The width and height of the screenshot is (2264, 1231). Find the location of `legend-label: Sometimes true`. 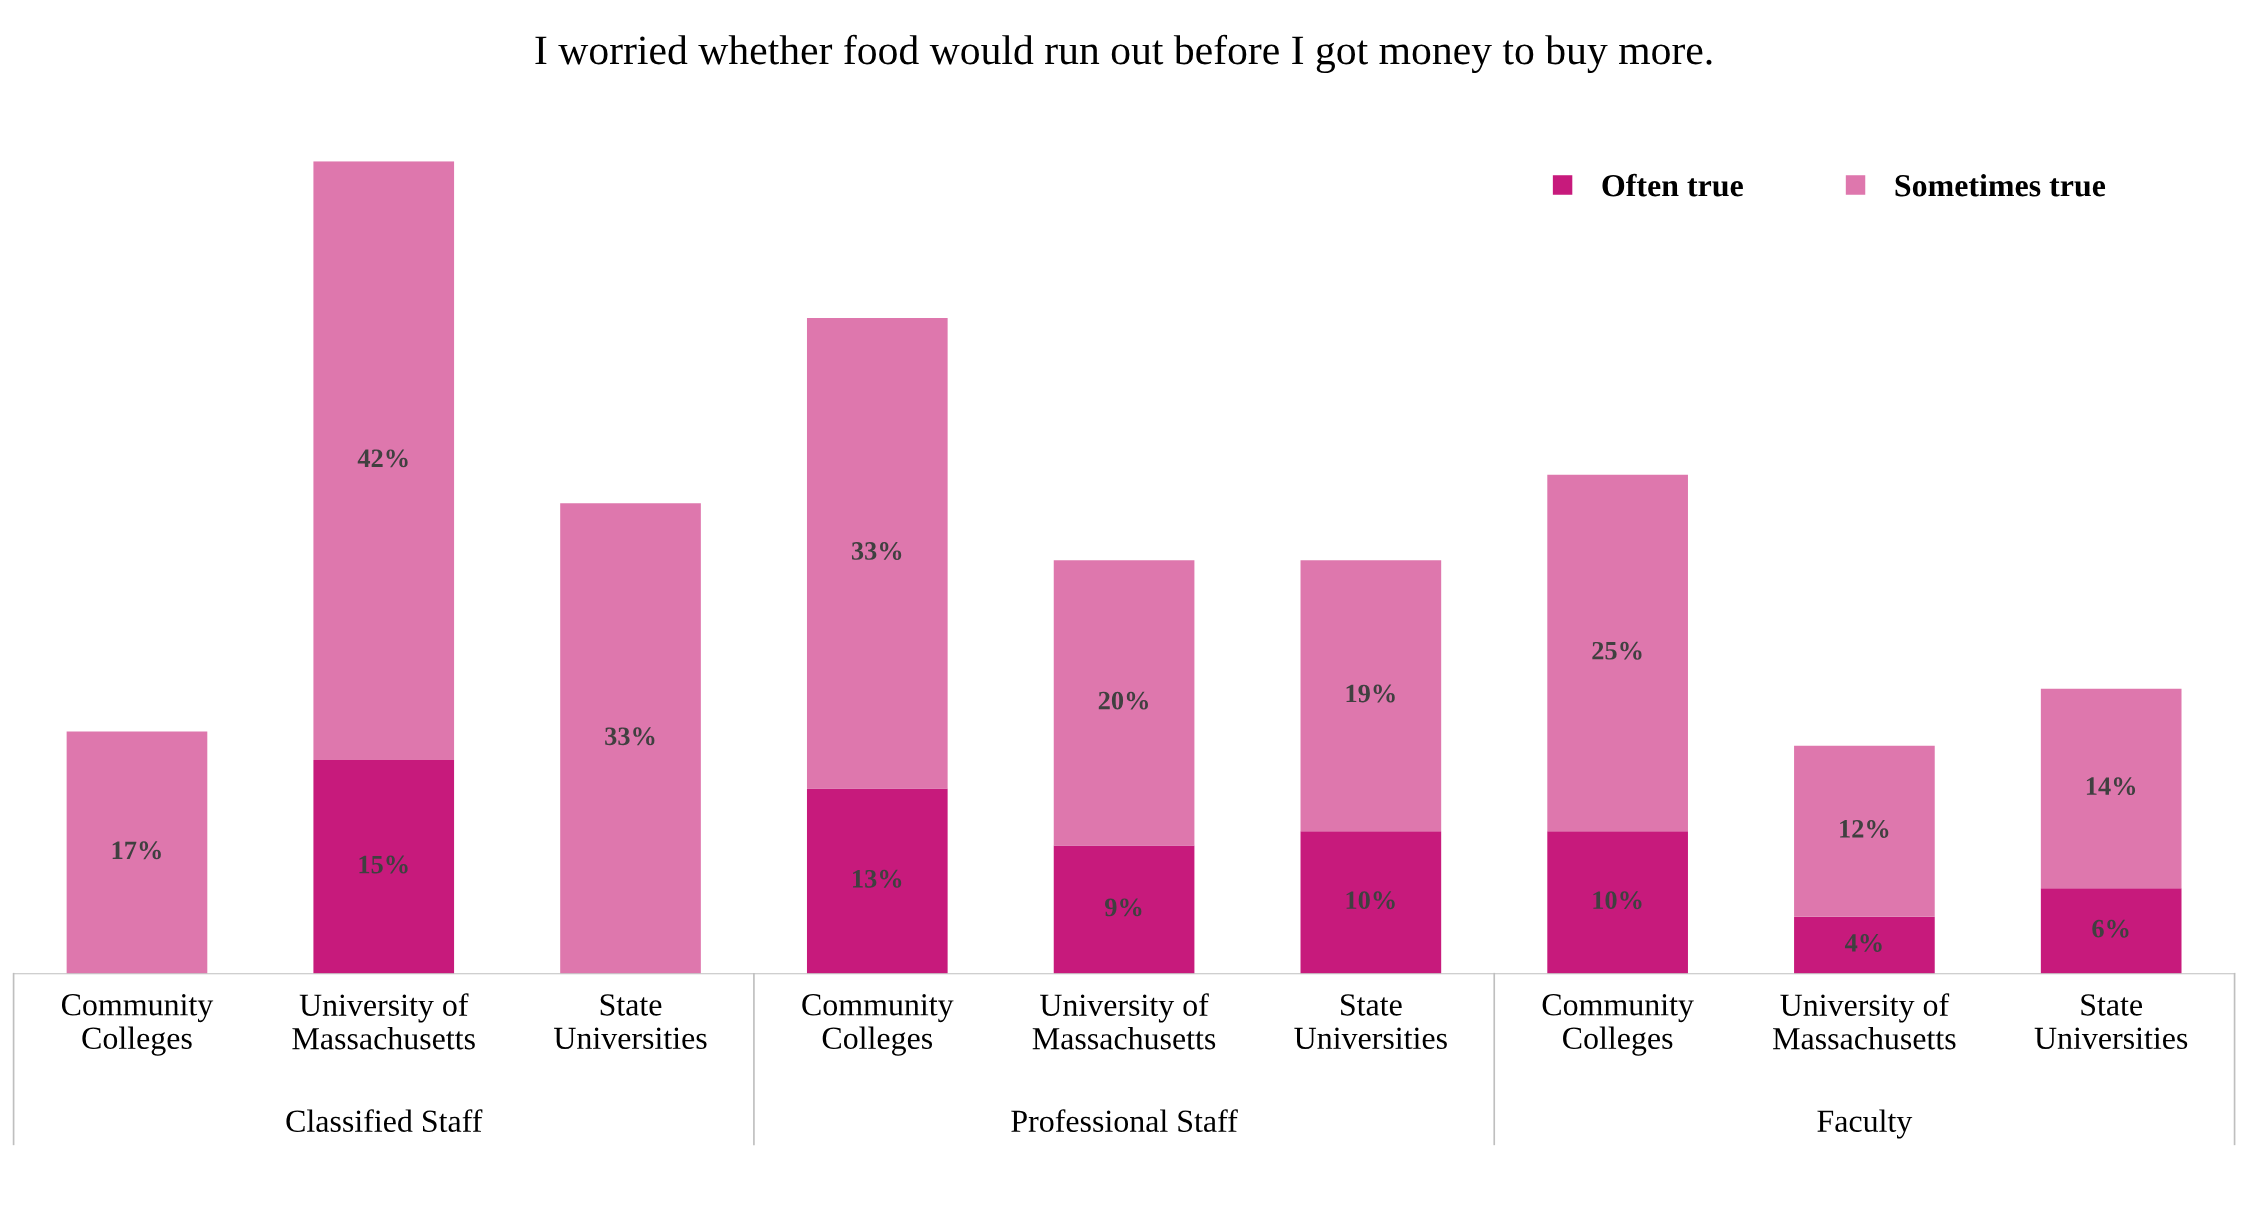

legend-label: Sometimes true is located at coordinates (2000, 185).